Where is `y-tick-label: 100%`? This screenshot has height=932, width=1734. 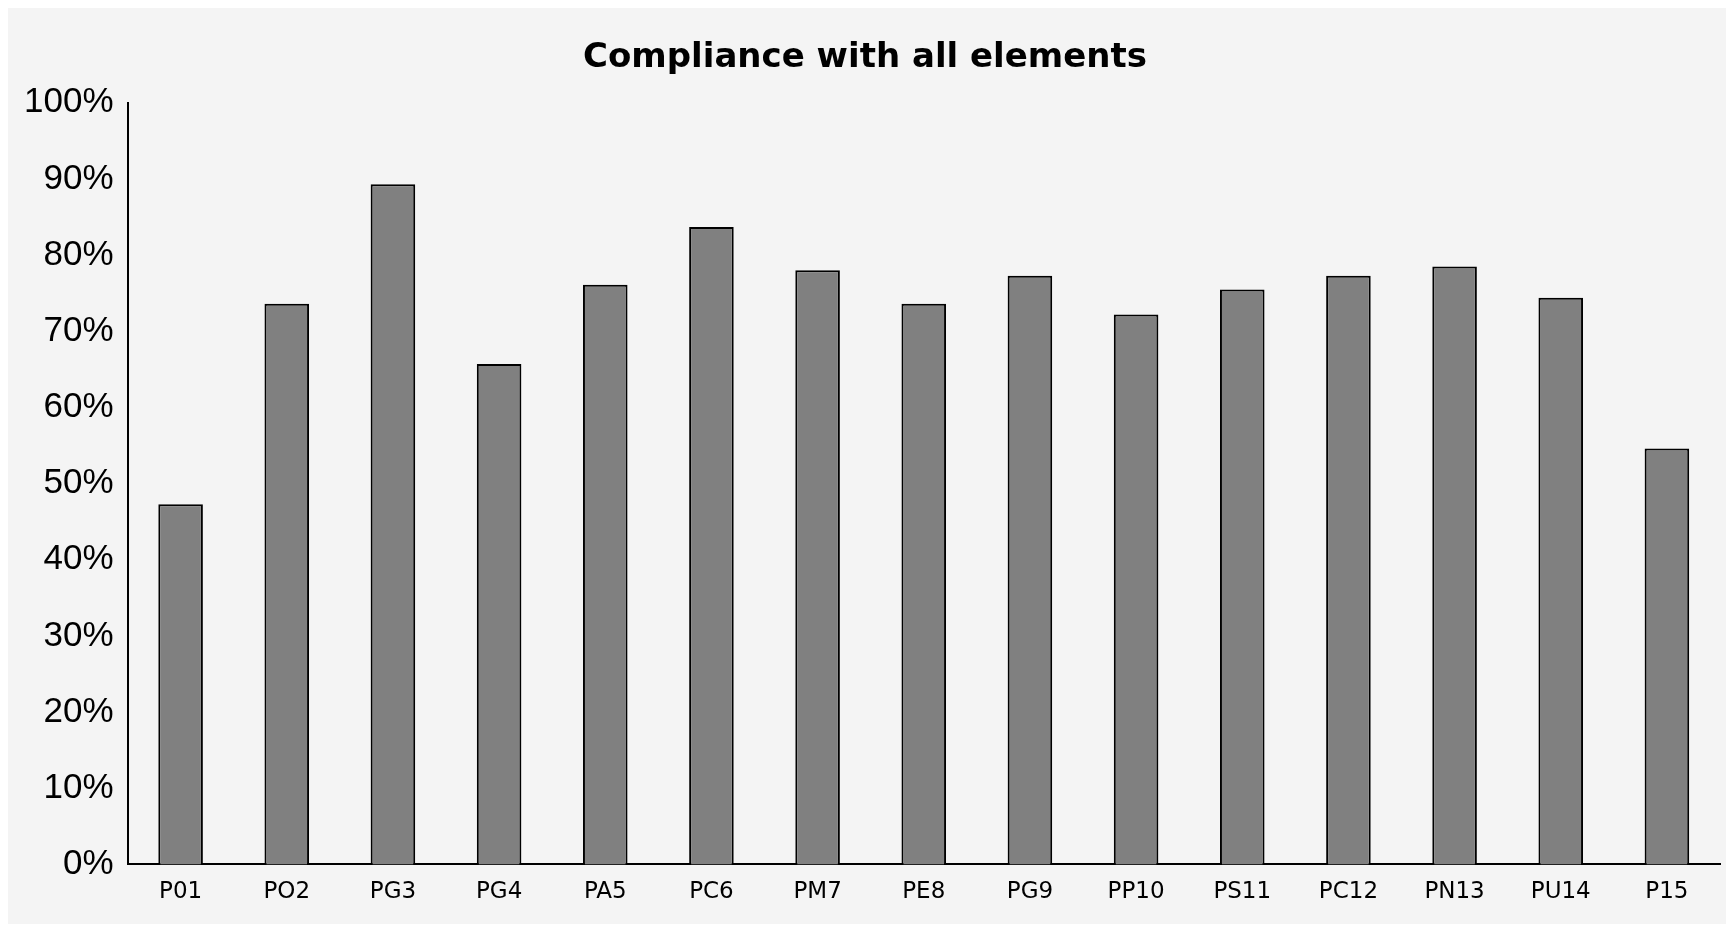 y-tick-label: 100% is located at coordinates (68, 100).